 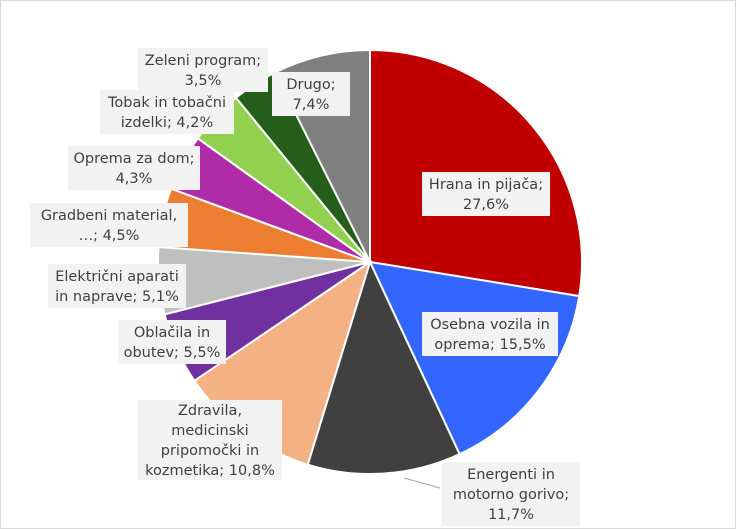 What do you see at coordinates (109, 236) in the screenshot?
I see `data-label-text: …; 4,5%` at bounding box center [109, 236].